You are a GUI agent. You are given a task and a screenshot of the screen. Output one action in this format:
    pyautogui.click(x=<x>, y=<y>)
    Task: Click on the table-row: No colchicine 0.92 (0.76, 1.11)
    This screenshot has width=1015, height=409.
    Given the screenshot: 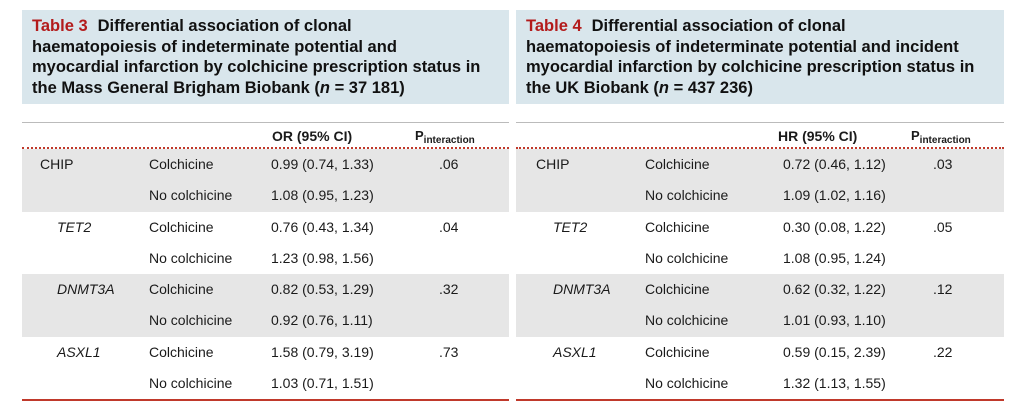 What is the action you would take?
    pyautogui.click(x=265, y=320)
    